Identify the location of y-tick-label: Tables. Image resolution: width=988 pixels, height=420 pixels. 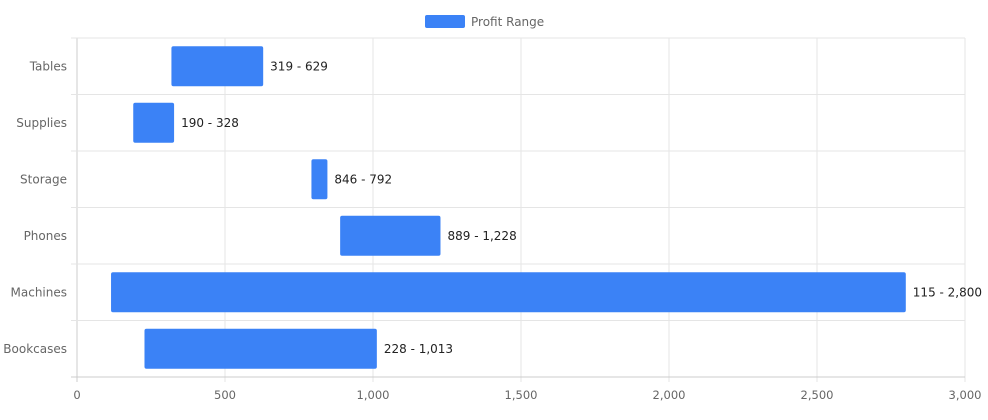
(48, 66).